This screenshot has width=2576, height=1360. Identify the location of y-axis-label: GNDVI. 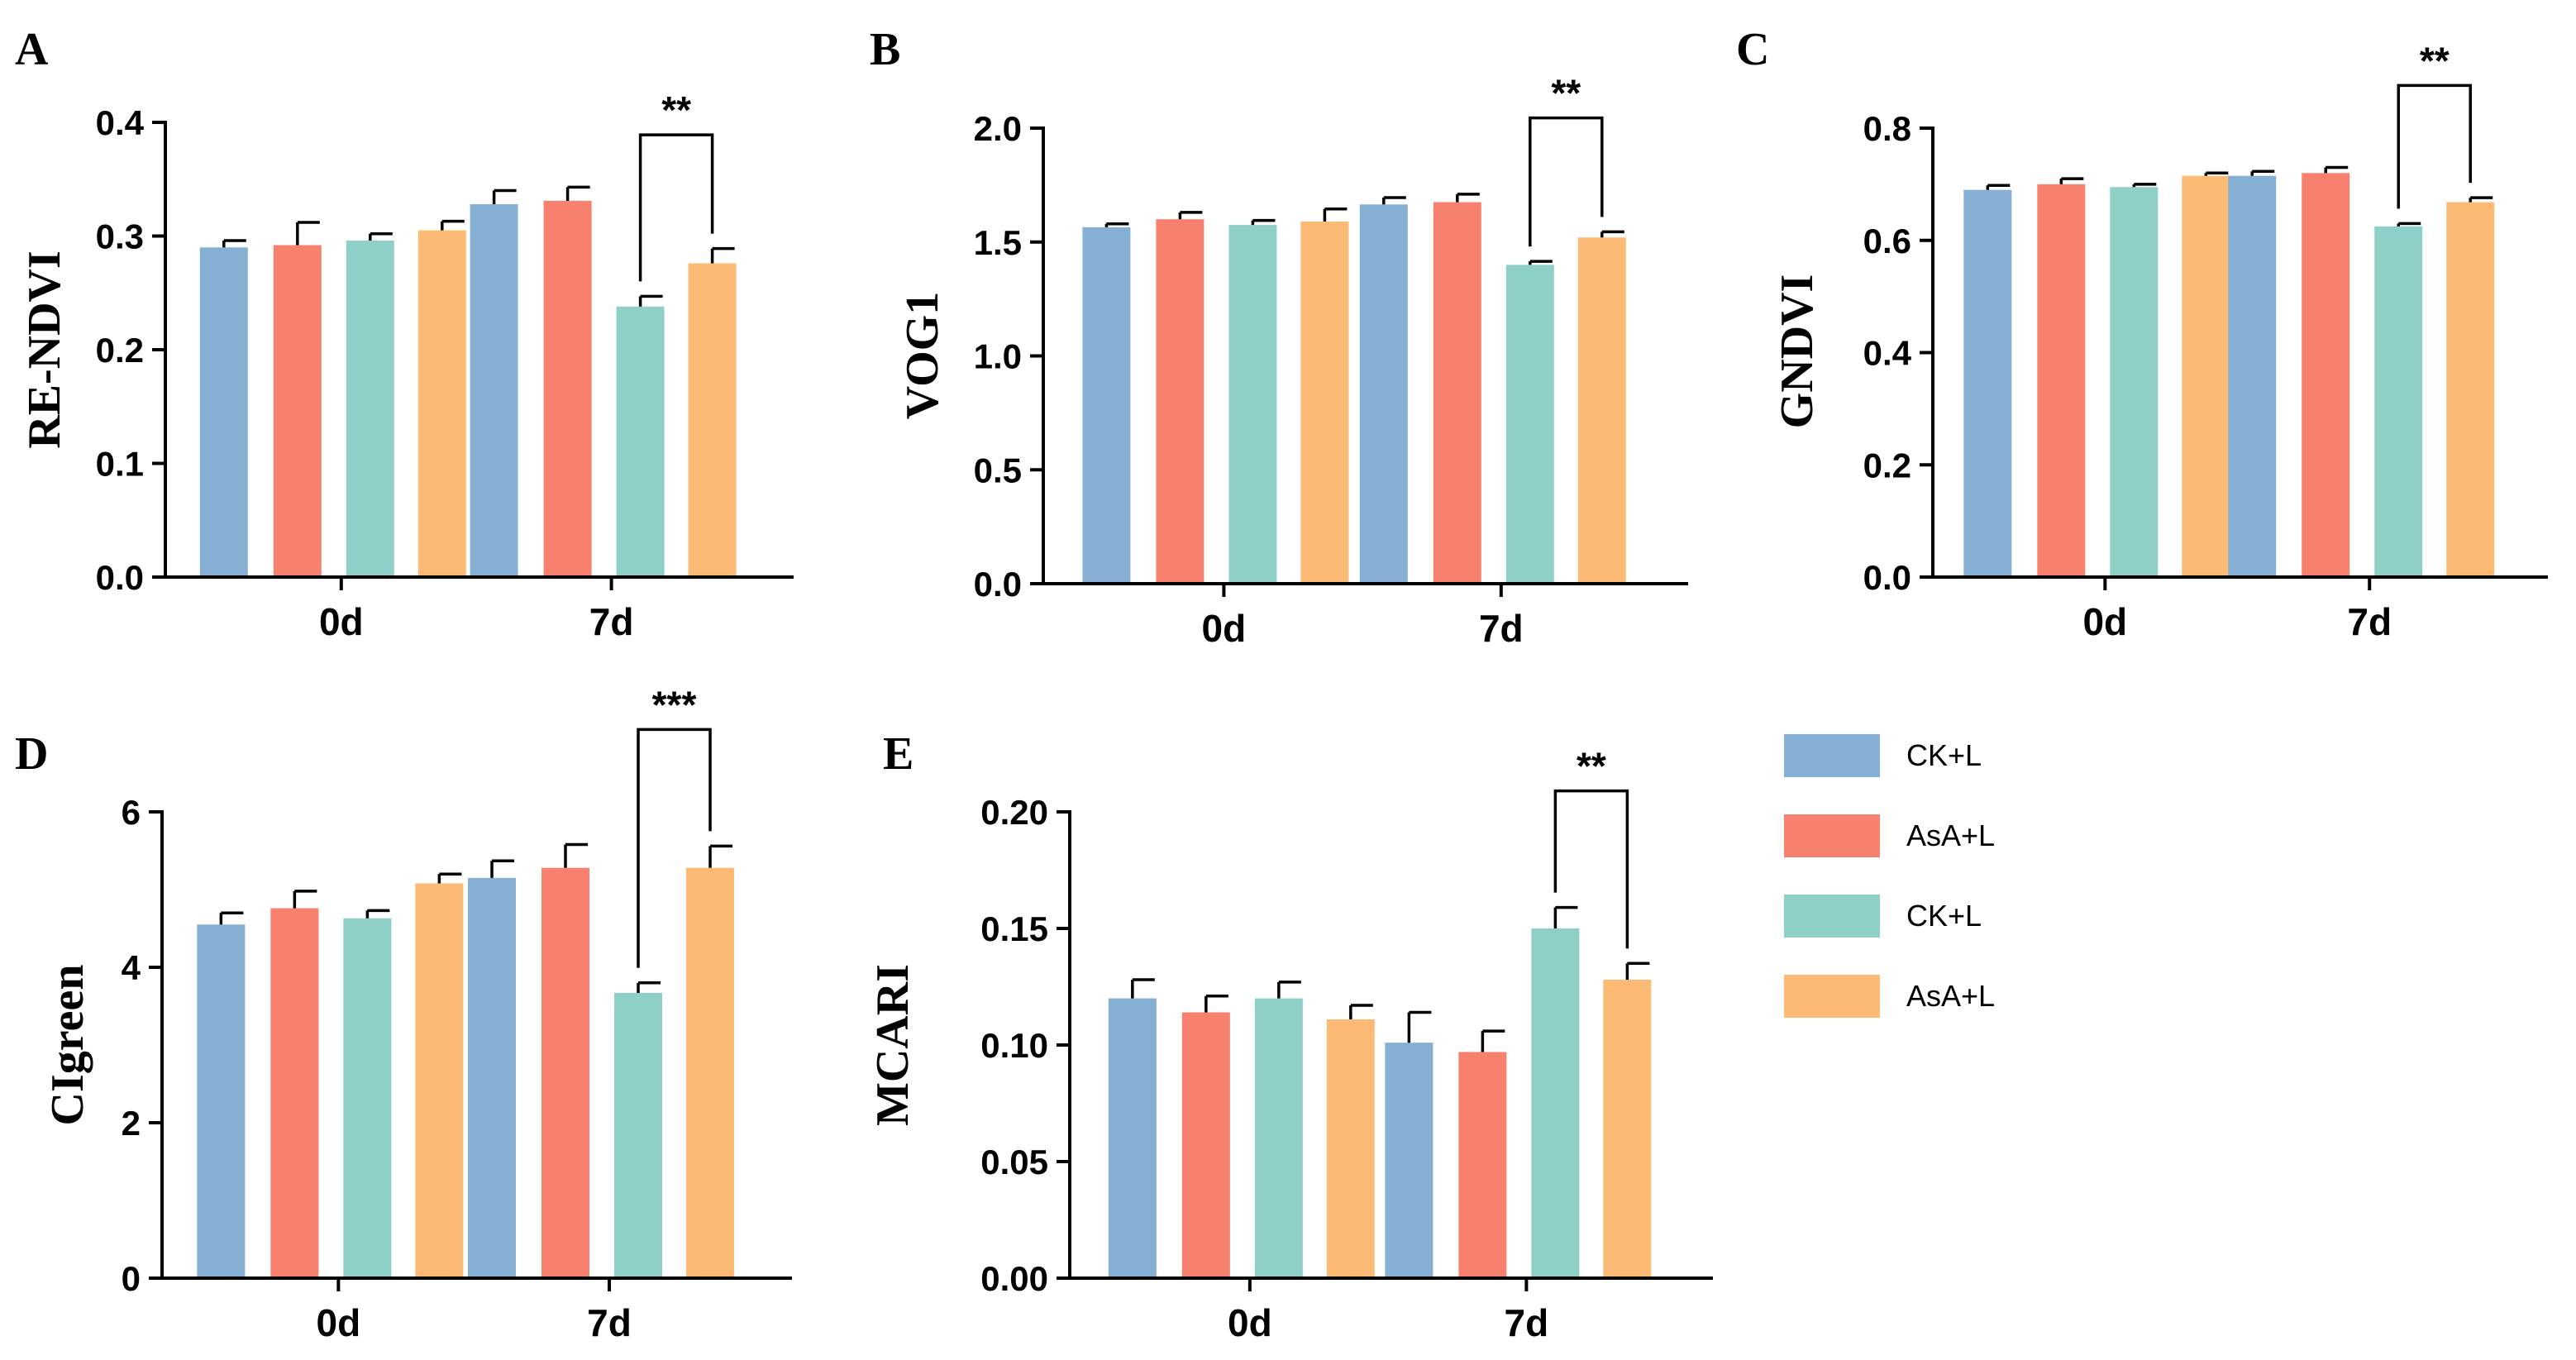
(1797, 351).